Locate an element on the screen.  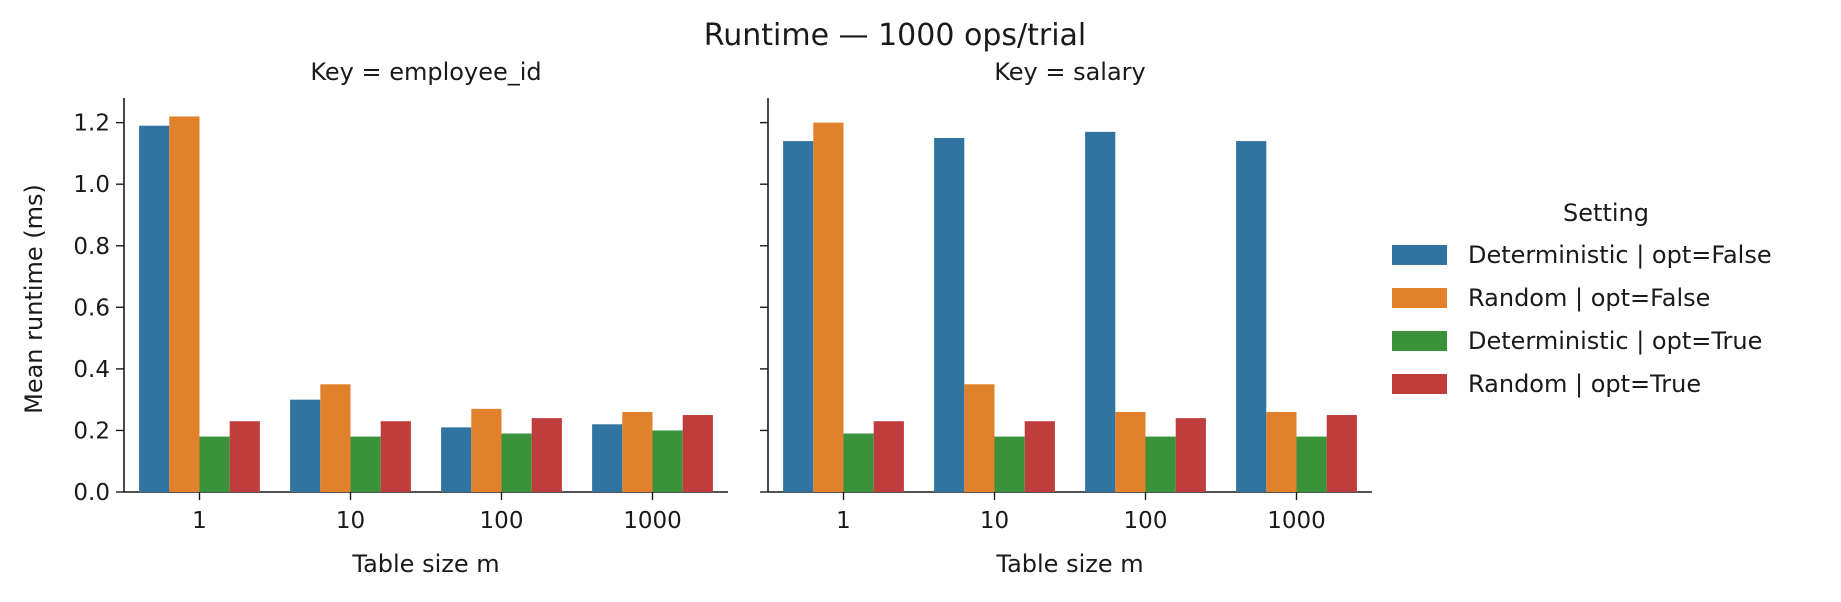
legend-label: Random | opt=False is located at coordinates (1589, 298).